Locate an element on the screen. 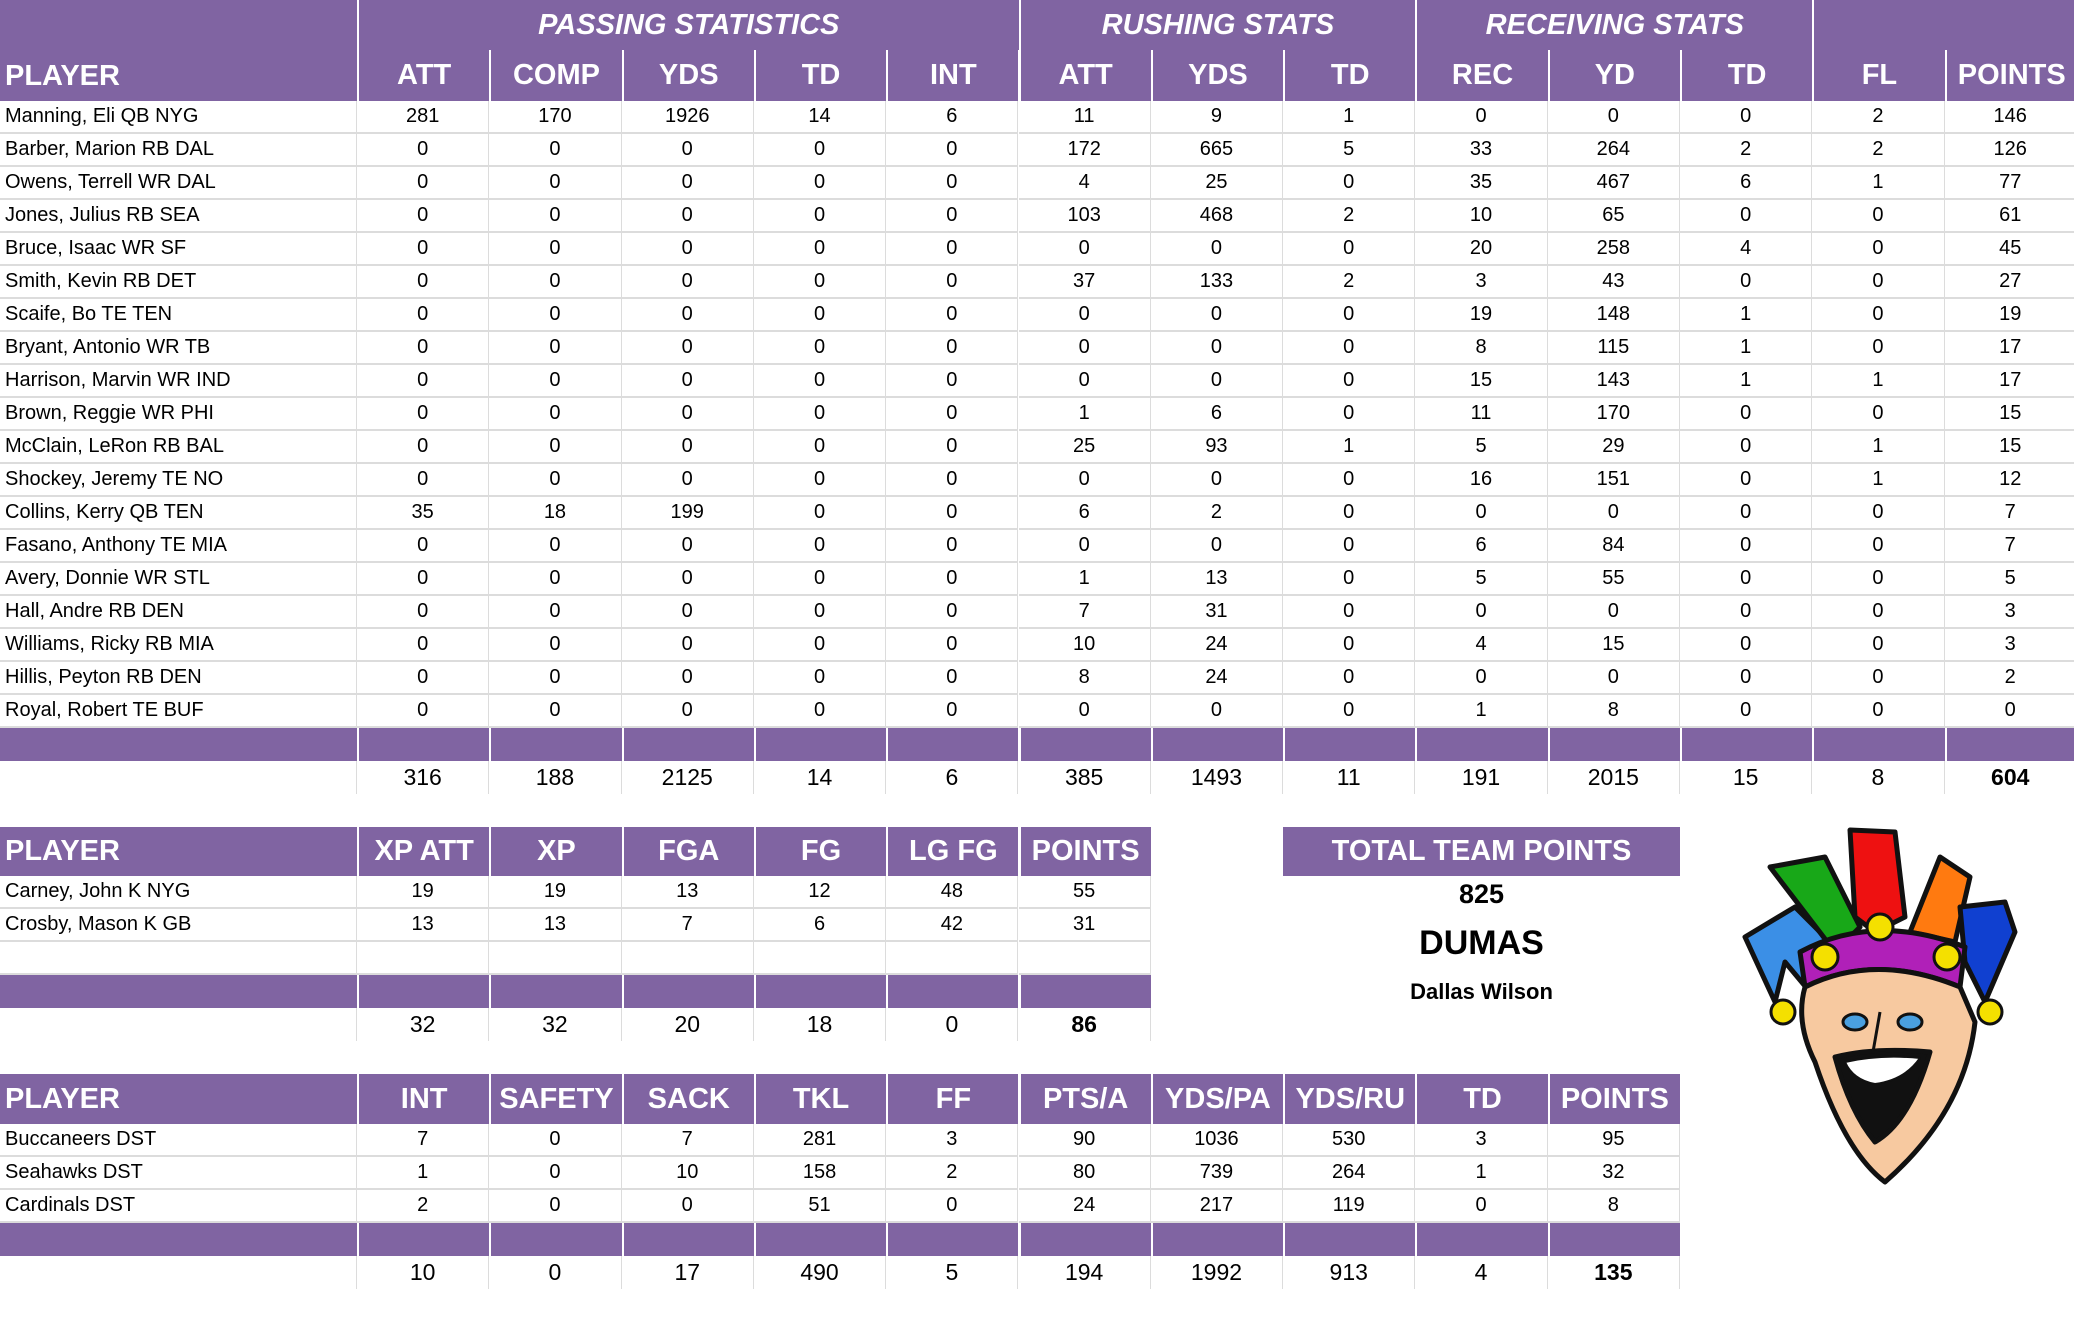 Image resolution: width=2074 pixels, height=1323 pixels. column-header: YDS/RU is located at coordinates (1349, 1099).